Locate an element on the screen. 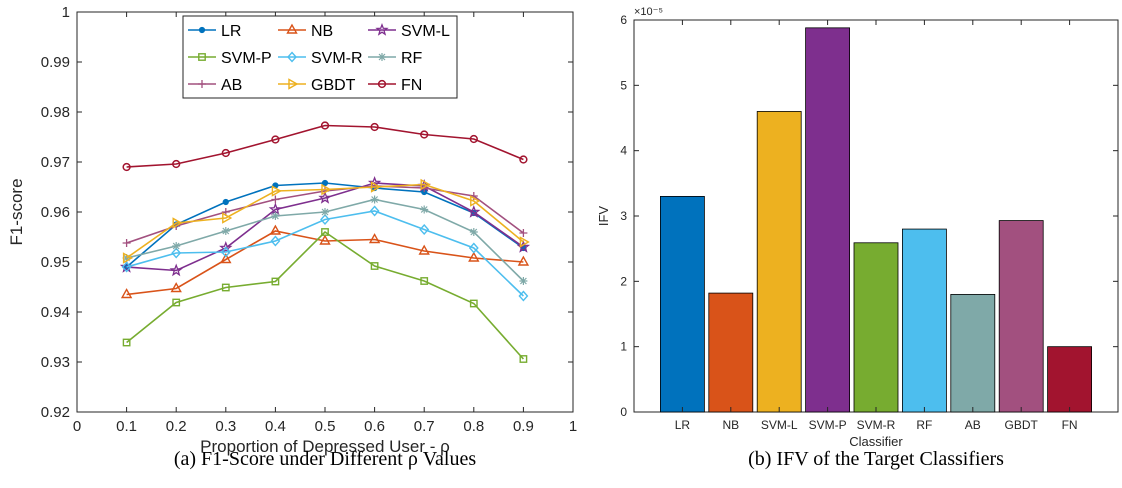  x-tick-label-a: 0.5 is located at coordinates (325, 426).